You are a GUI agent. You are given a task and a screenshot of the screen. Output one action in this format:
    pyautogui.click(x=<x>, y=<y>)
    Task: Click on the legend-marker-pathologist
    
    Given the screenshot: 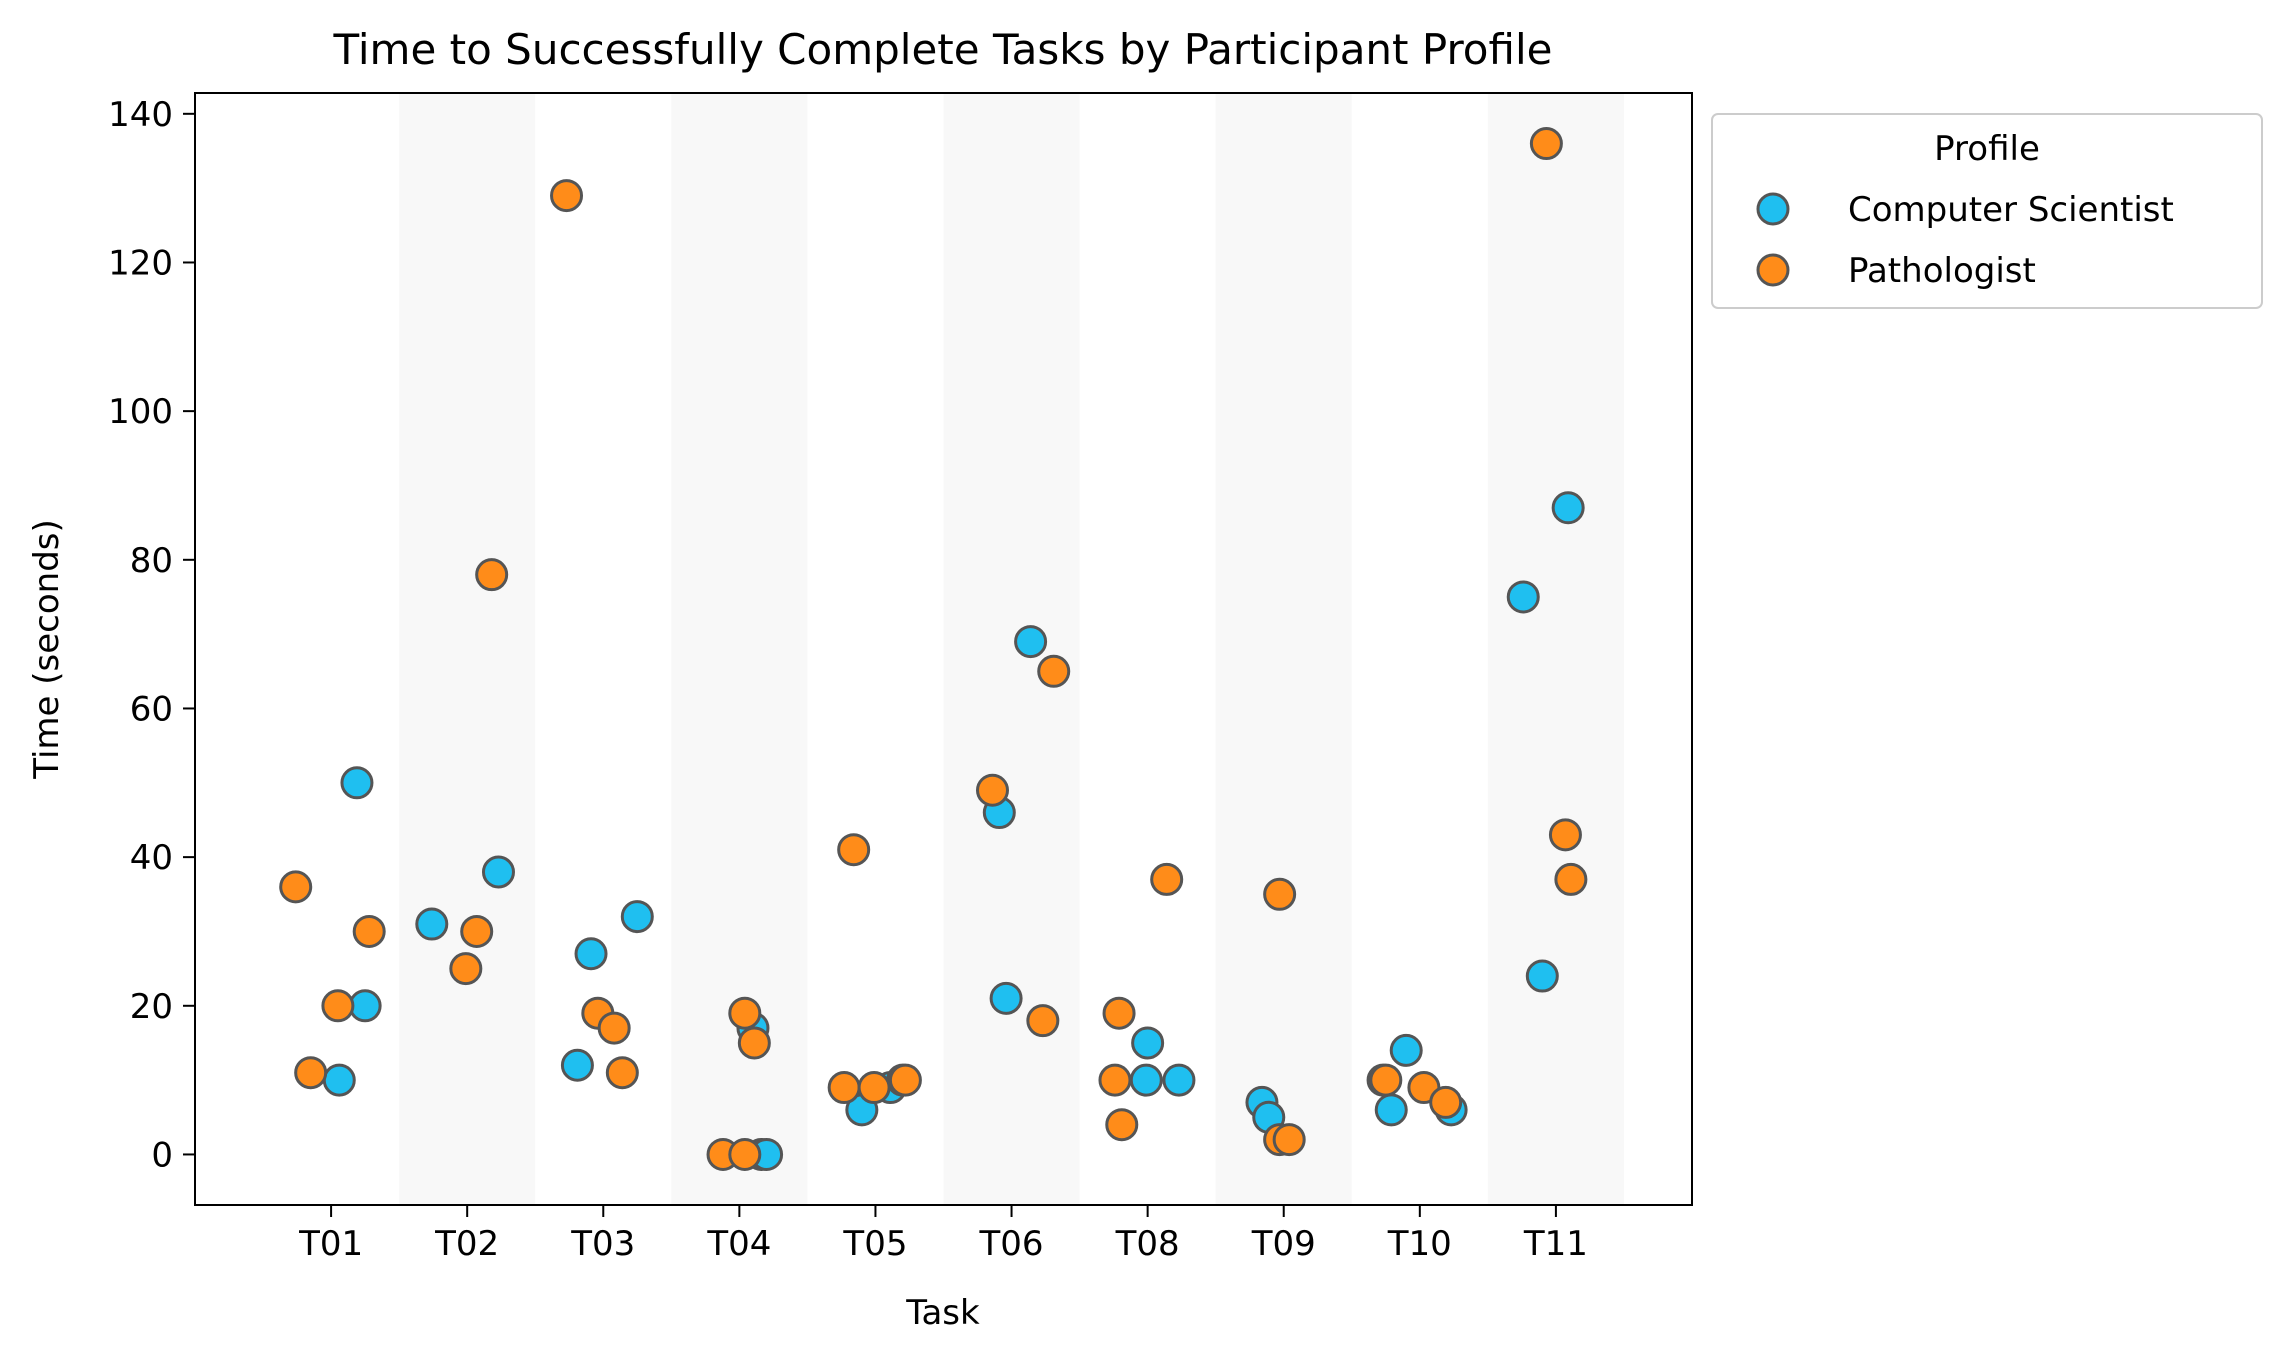 What is the action you would take?
    pyautogui.click(x=1773, y=270)
    